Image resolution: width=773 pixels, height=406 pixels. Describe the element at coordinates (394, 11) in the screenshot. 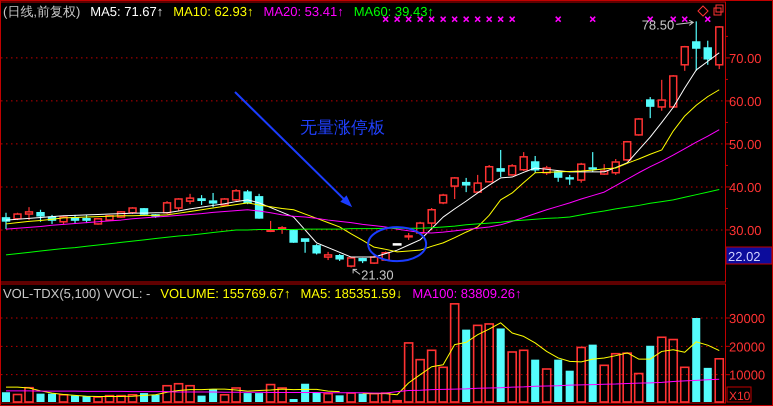

I see `text: MA60: 39.43↑` at that location.